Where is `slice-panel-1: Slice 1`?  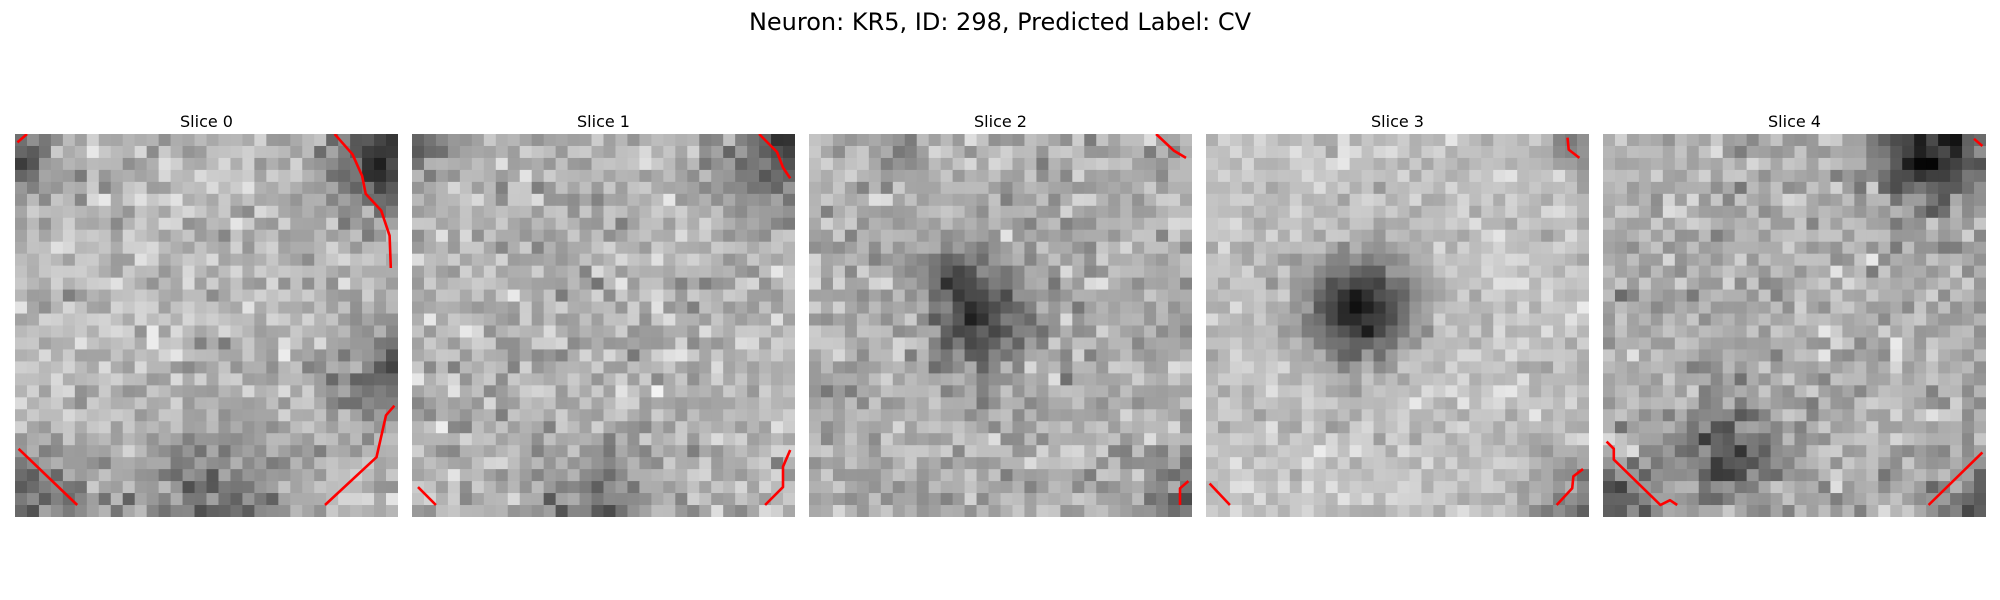 slice-panel-1: Slice 1 is located at coordinates (603, 313).